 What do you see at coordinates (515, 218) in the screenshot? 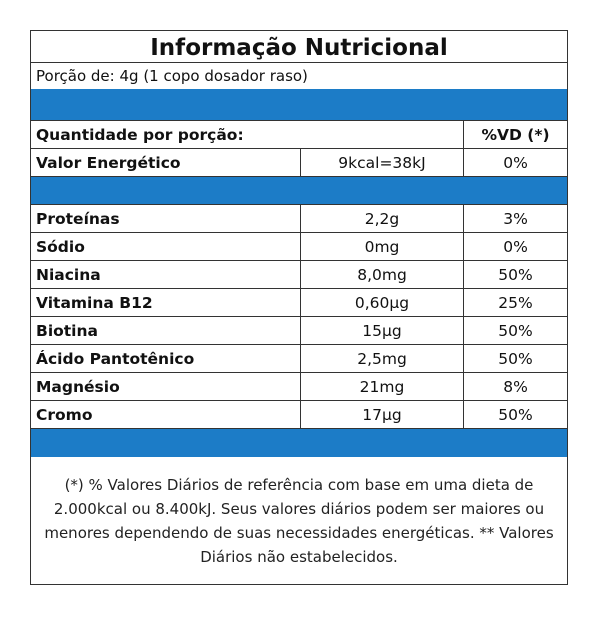
I see `nutrient-daily-value: 3%` at bounding box center [515, 218].